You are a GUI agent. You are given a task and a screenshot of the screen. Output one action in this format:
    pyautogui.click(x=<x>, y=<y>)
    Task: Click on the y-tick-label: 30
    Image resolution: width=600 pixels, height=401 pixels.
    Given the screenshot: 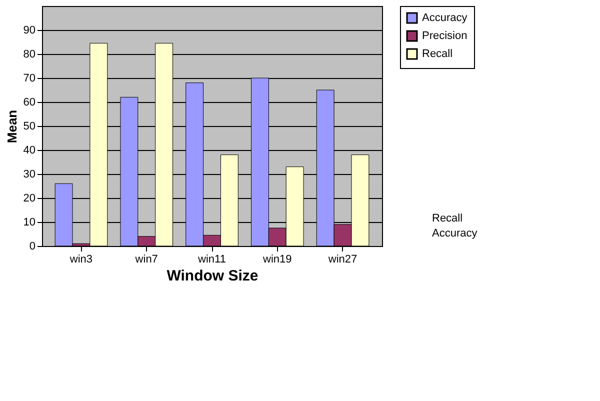 What is the action you would take?
    pyautogui.click(x=29, y=174)
    